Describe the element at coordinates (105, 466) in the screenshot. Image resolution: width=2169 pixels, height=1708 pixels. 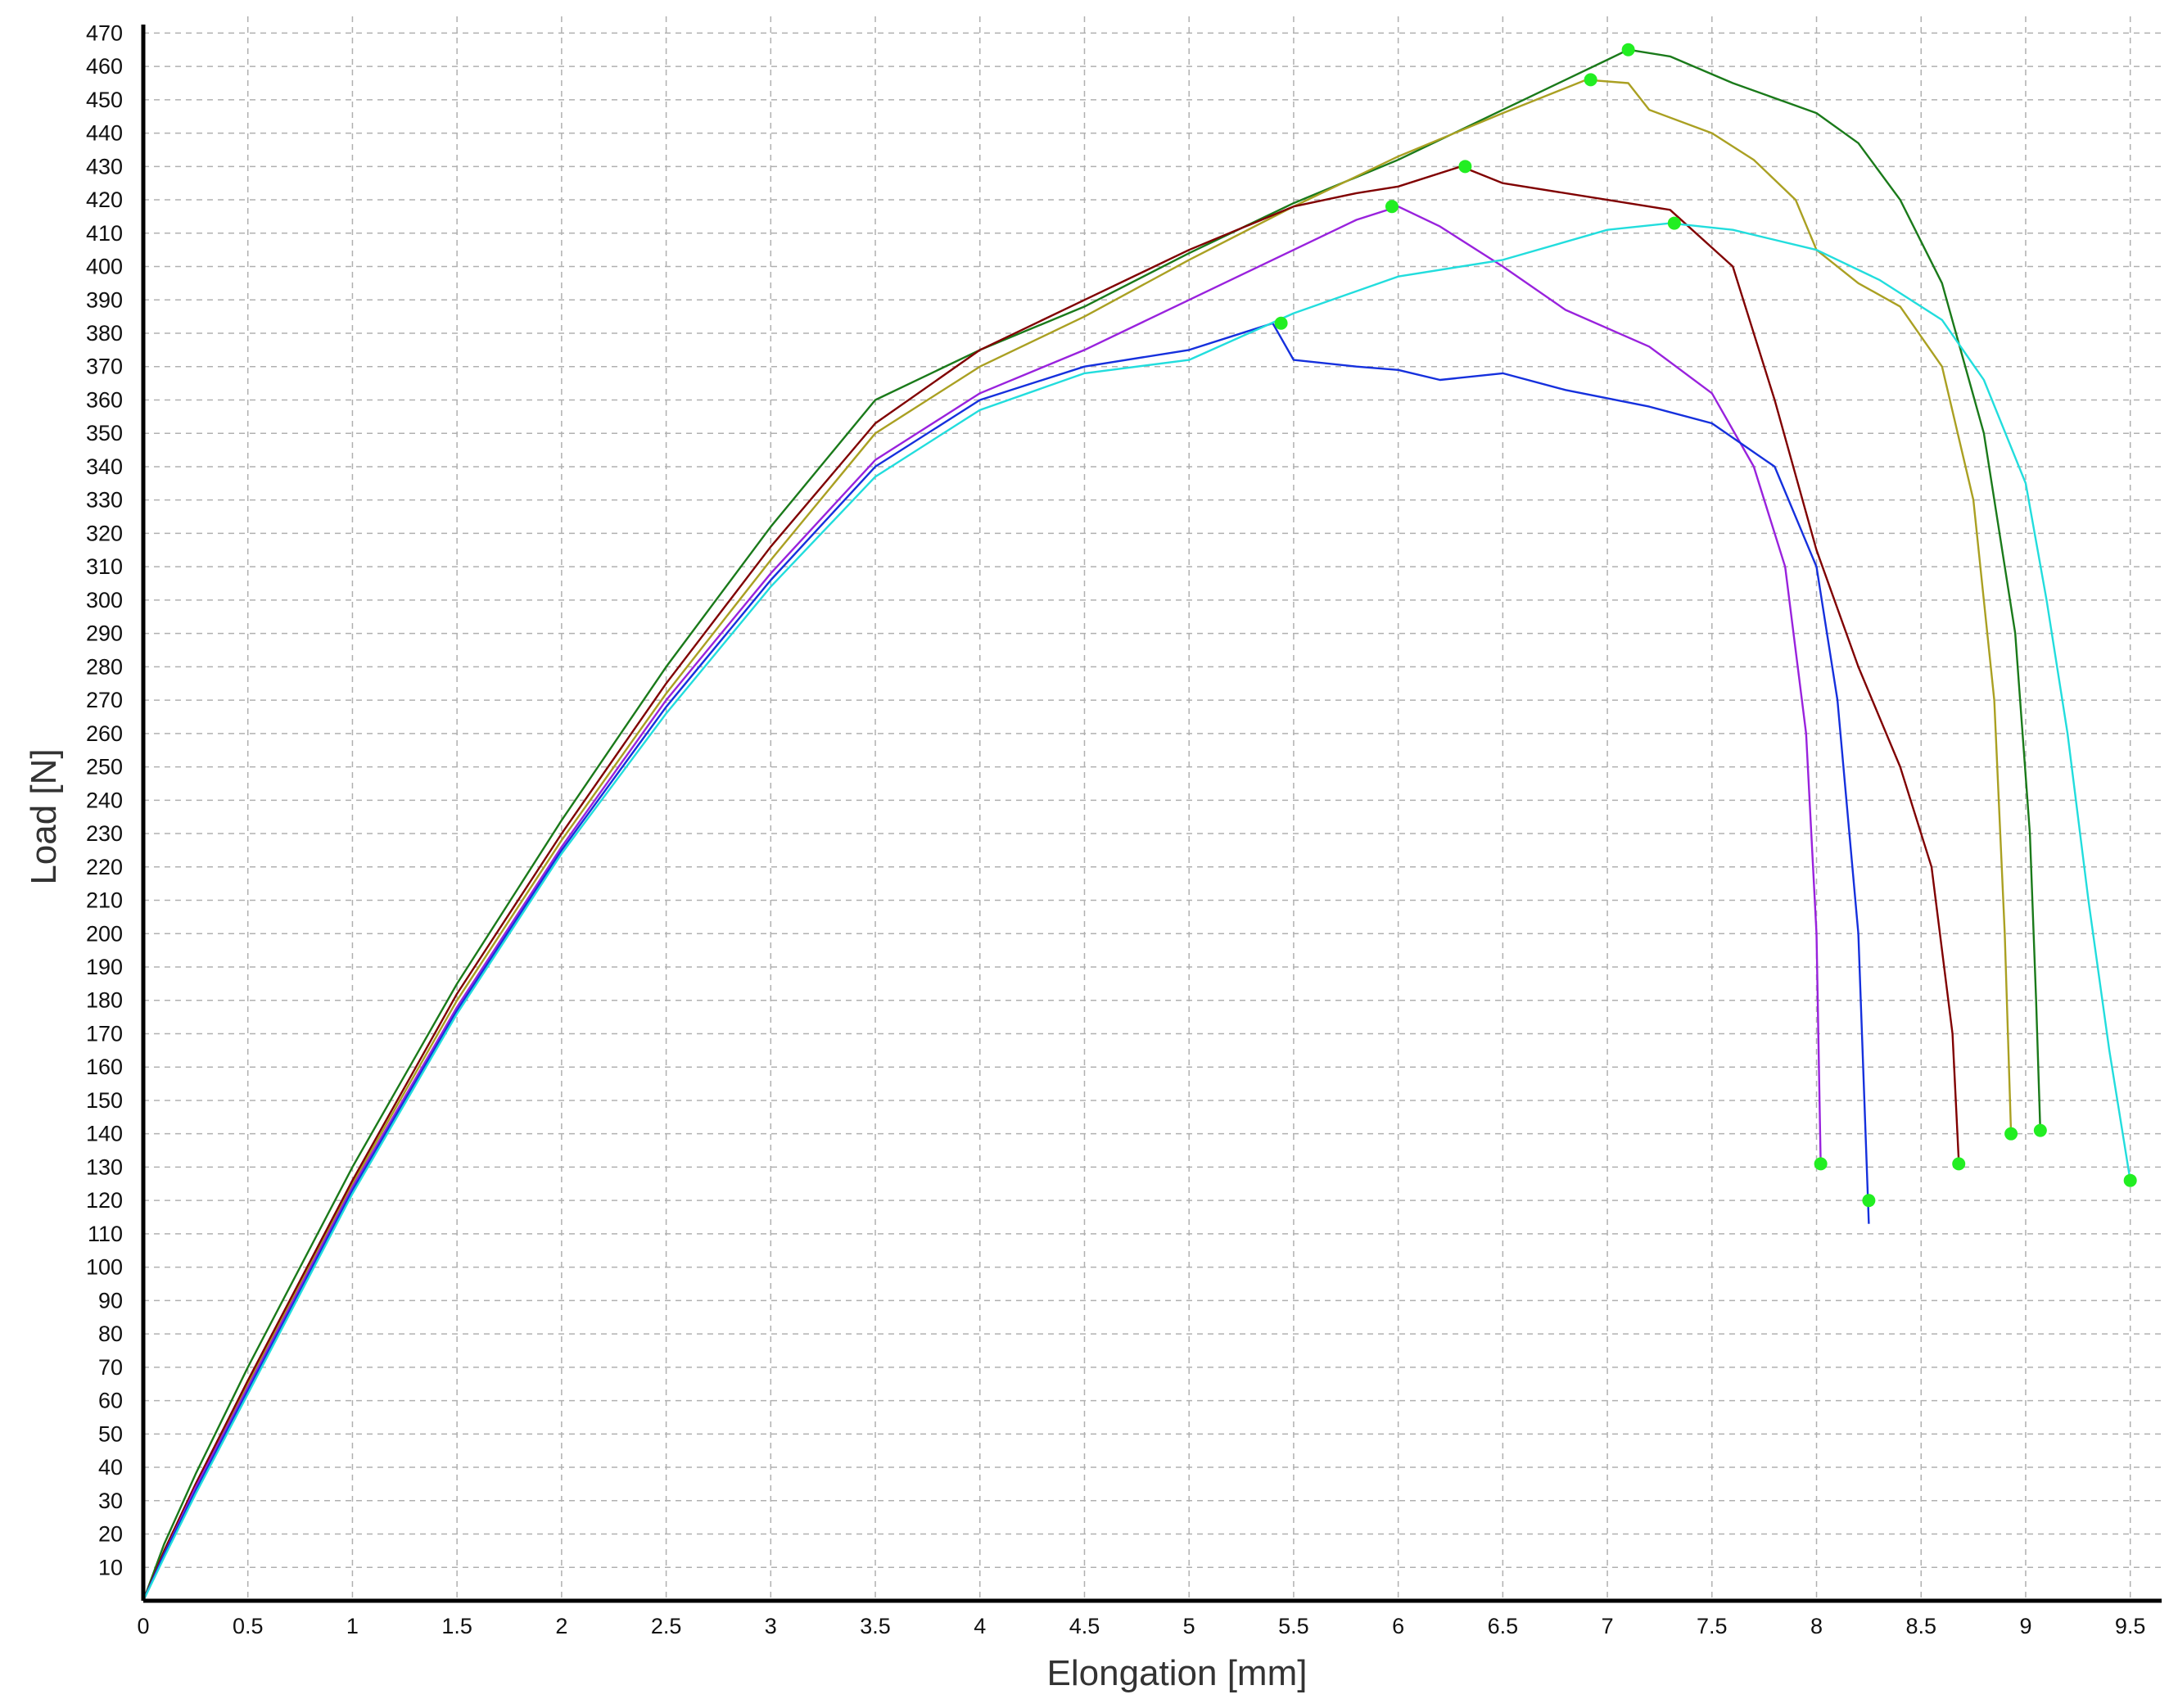
I see `y-tick-label: 340` at that location.